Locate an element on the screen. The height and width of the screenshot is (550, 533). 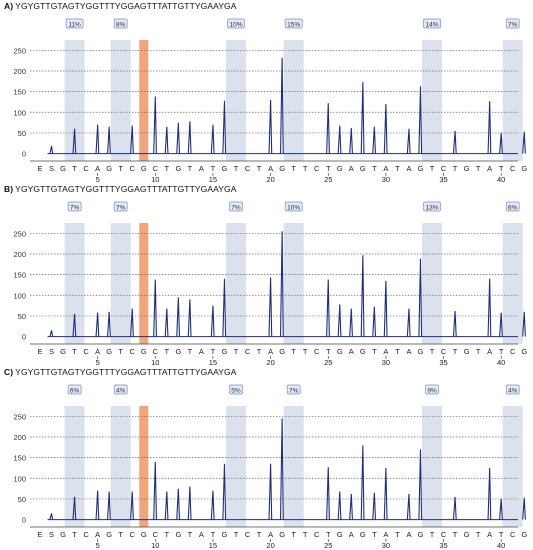
panel-label: A) is located at coordinates (9, 6).